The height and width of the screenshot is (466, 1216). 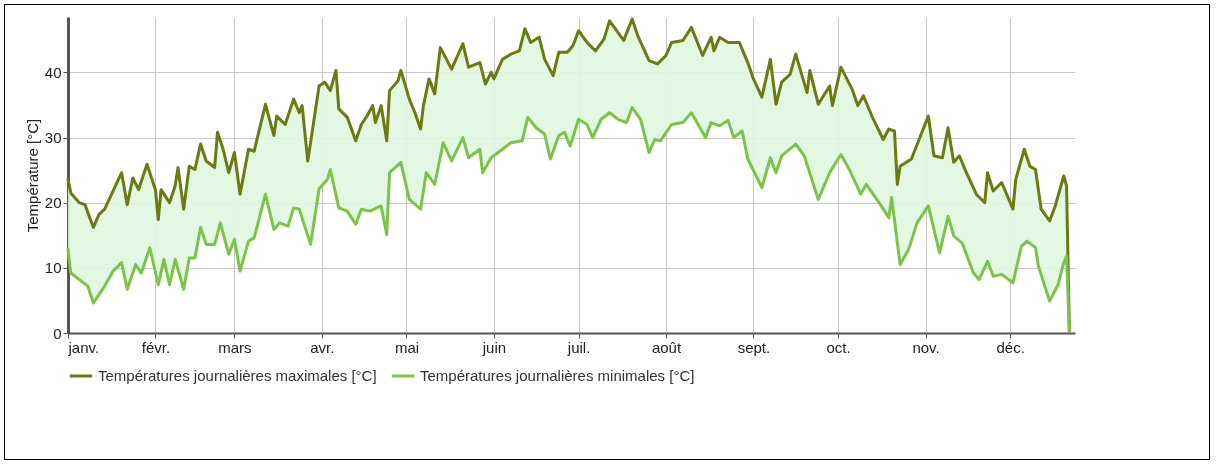 What do you see at coordinates (557, 375) in the screenshot?
I see `legend-label: Températures journalières minimales [°C]` at bounding box center [557, 375].